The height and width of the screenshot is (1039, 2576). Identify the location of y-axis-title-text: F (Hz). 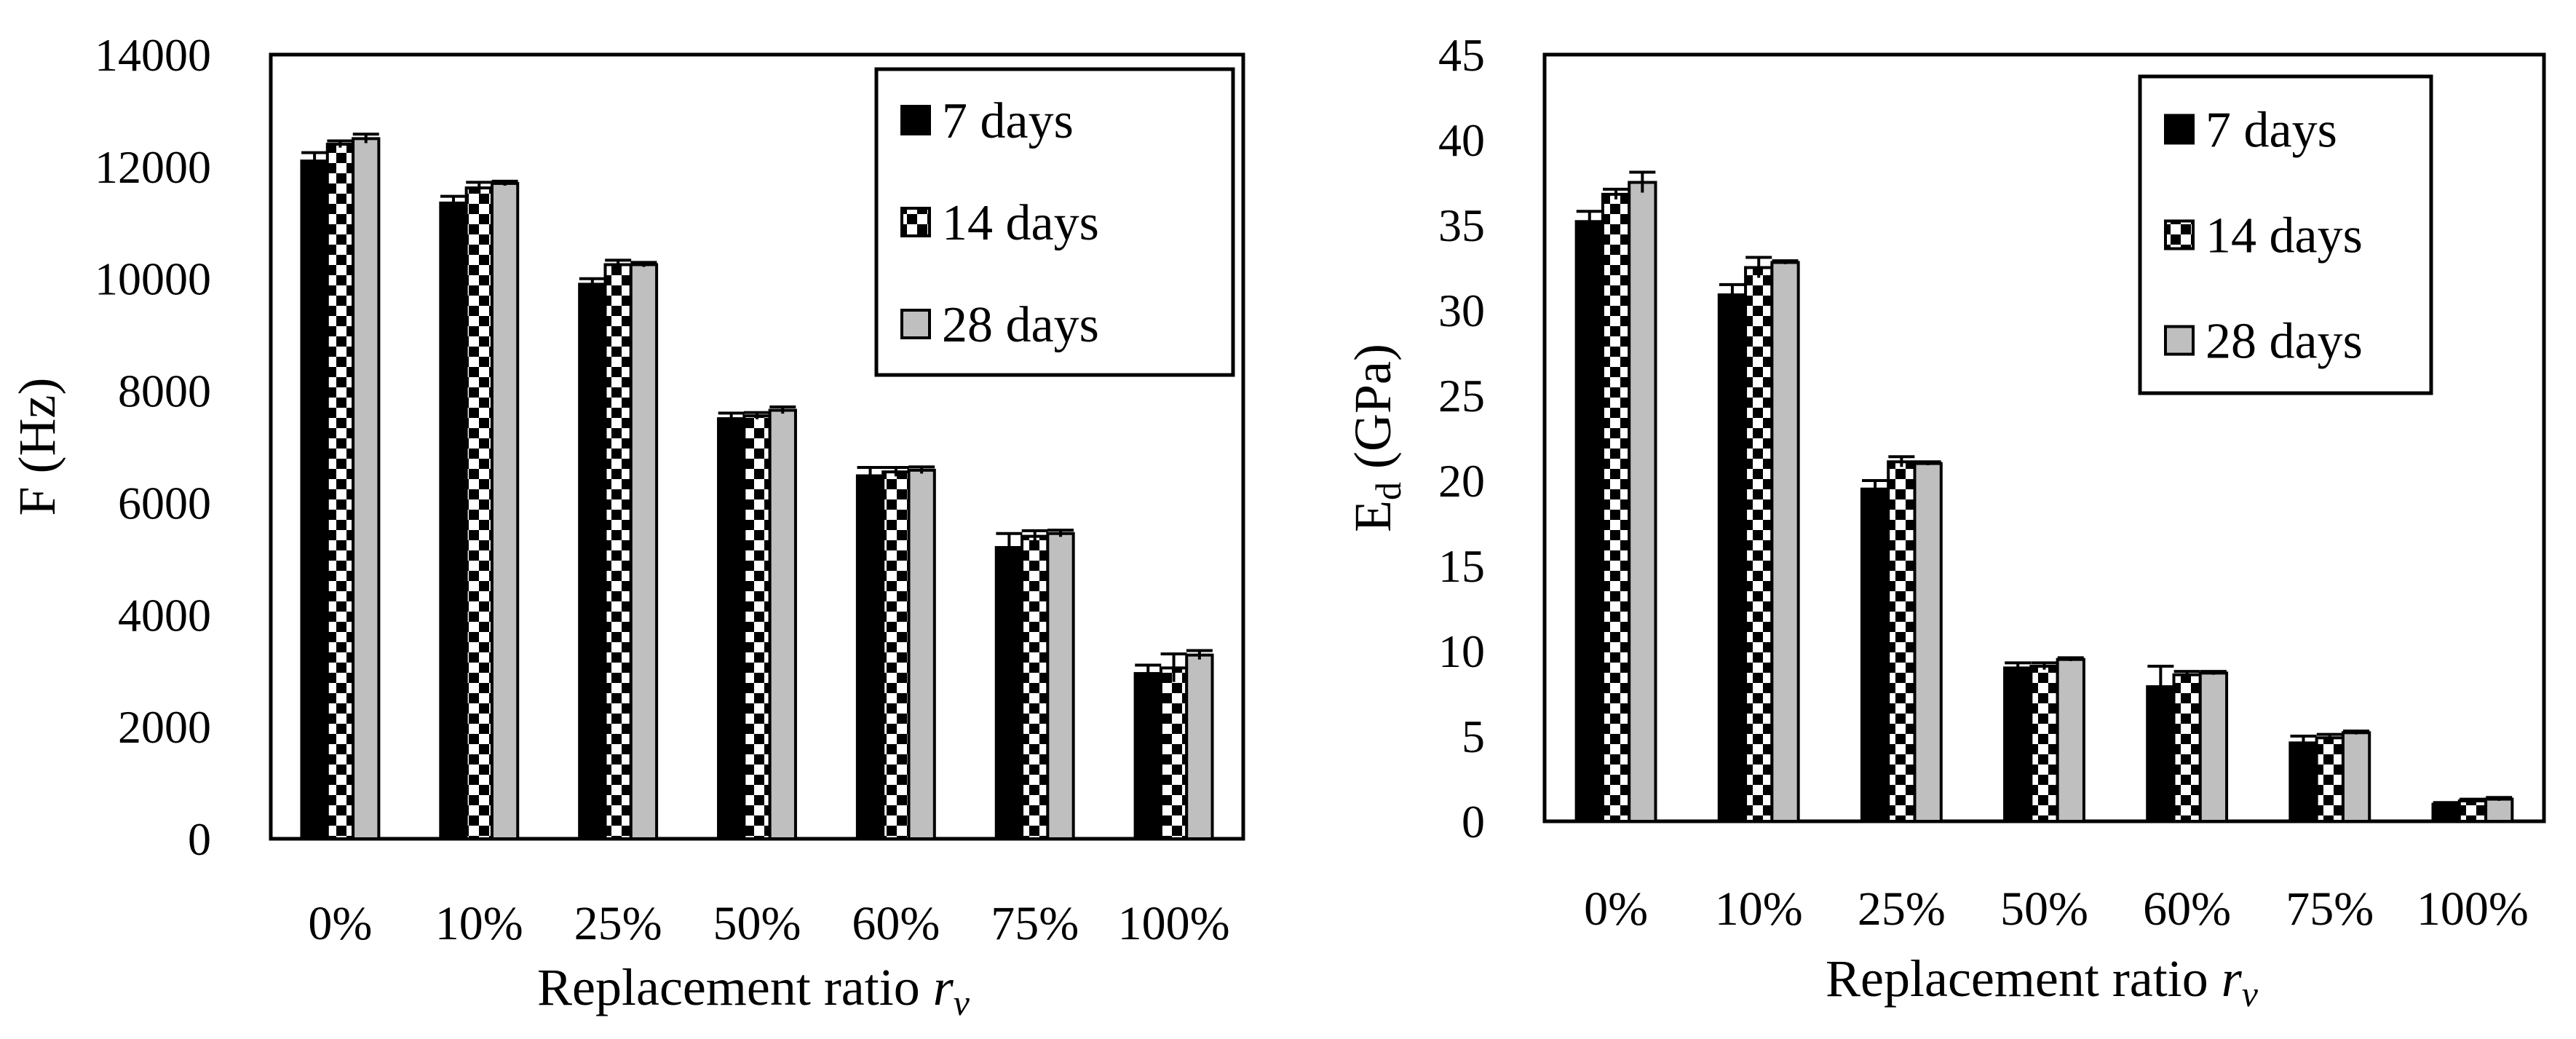
(37, 447).